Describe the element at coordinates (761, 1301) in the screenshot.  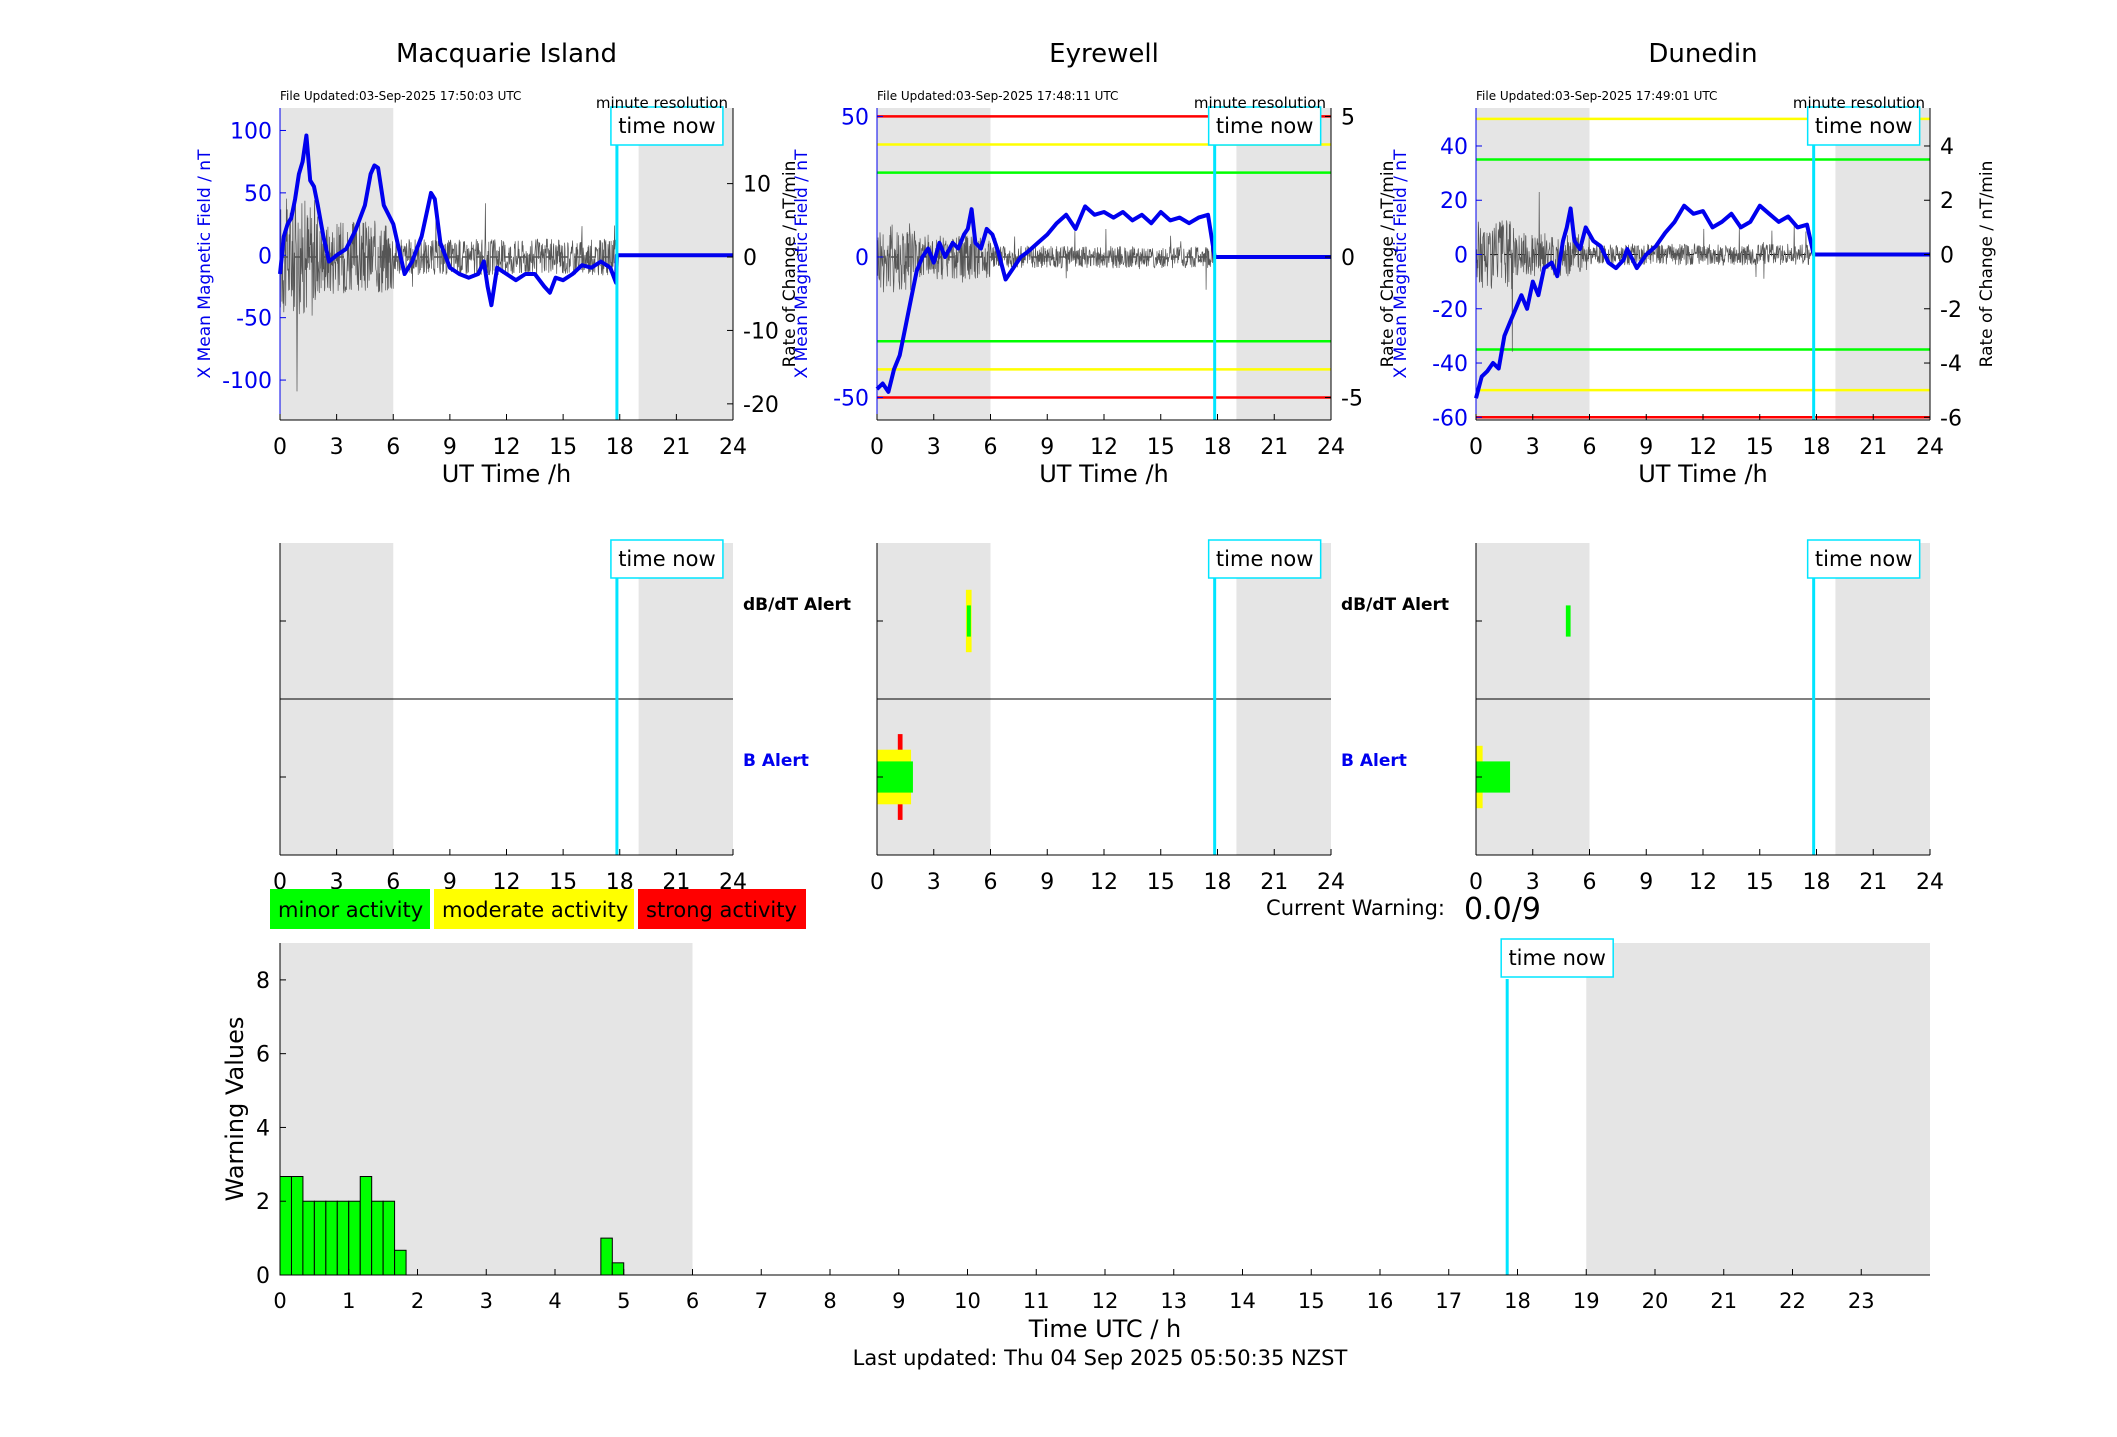
I see `x-tick-label: 7` at that location.